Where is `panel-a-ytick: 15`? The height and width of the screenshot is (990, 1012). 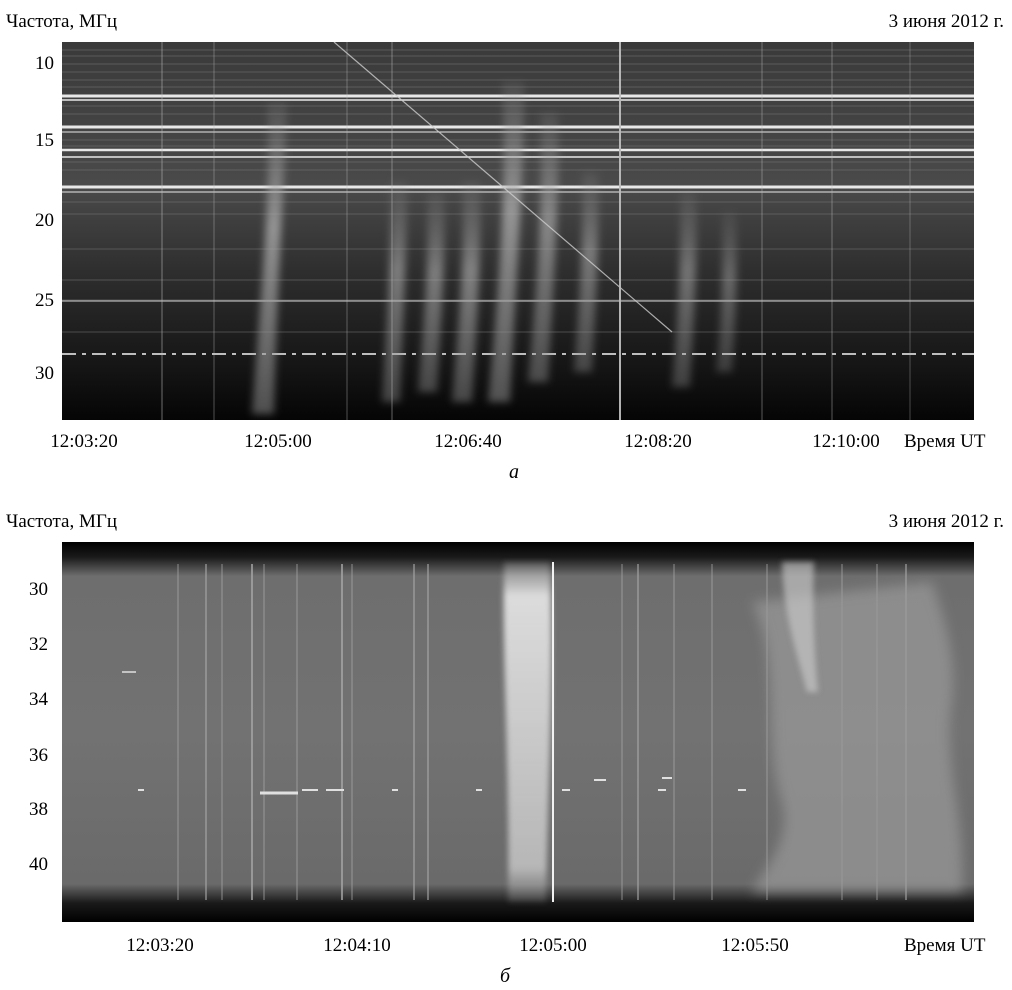
panel-a-ytick: 15 is located at coordinates (44, 140).